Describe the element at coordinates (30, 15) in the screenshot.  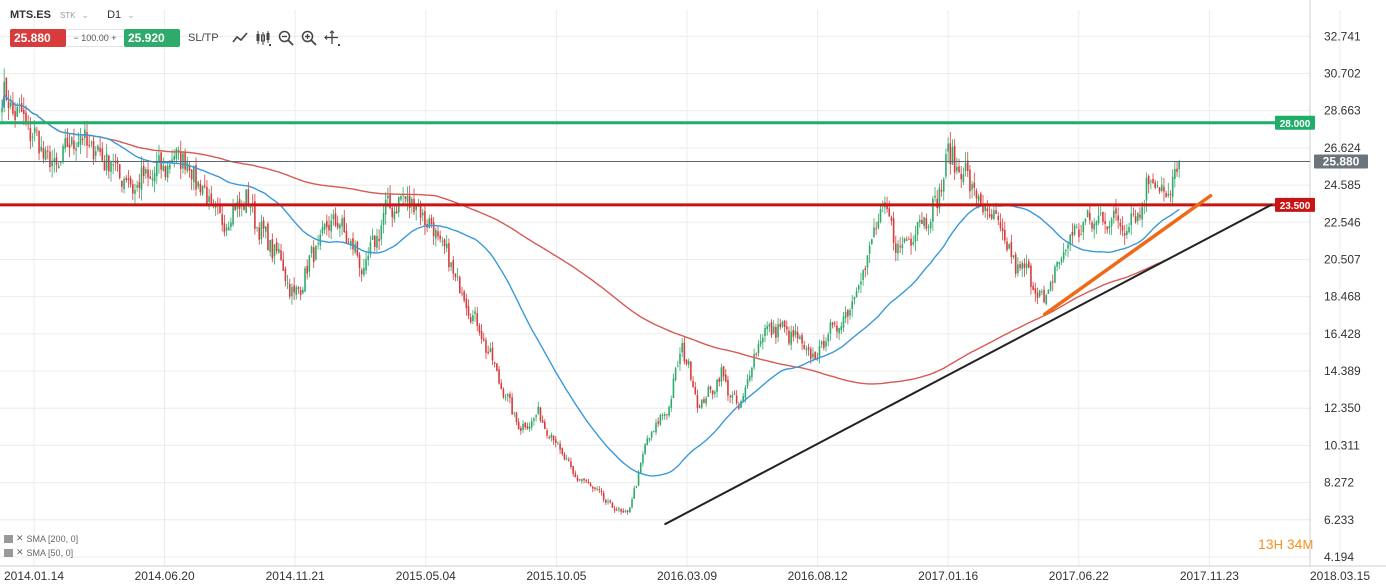
I see `symbol-name: MTS.ES` at that location.